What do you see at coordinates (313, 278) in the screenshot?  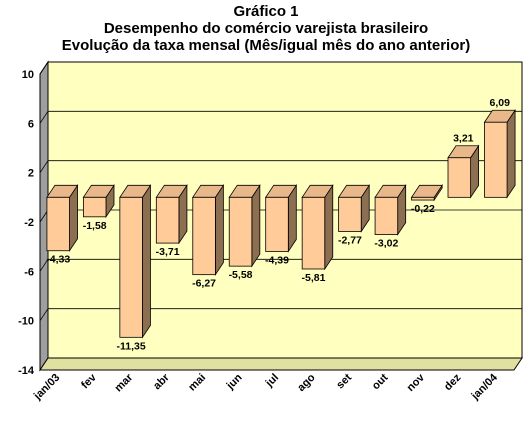 I see `data-label: -5,81` at bounding box center [313, 278].